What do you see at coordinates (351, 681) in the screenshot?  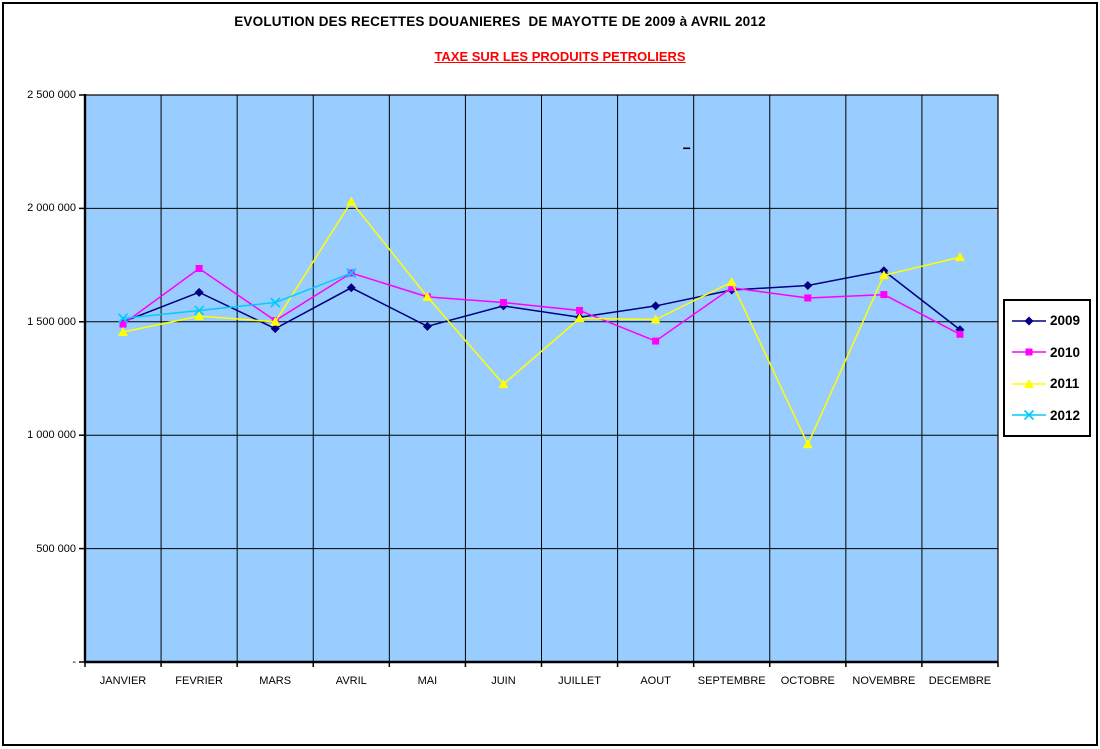 I see `x-axis-label-avril: AVRIL` at bounding box center [351, 681].